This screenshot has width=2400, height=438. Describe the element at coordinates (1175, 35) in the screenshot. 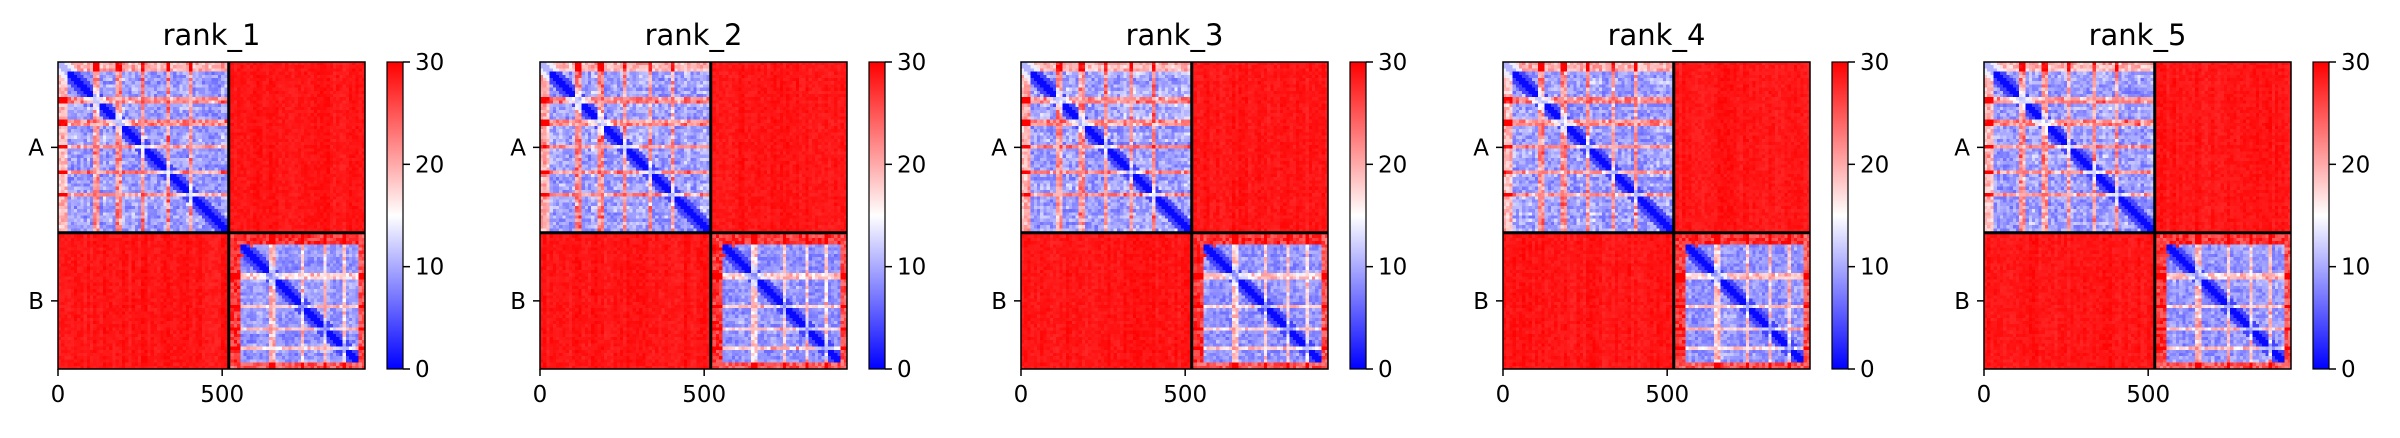

I see `panel-title: rank_3` at that location.